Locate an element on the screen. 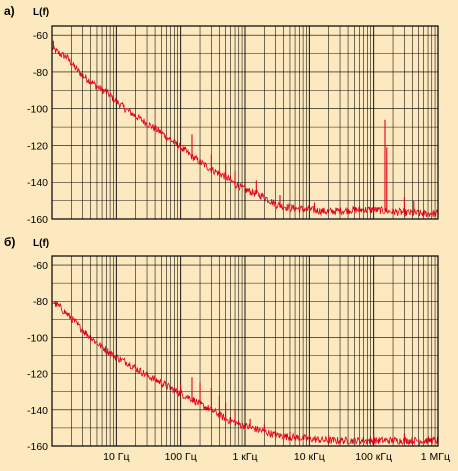  x-tick-label: 100 кГц is located at coordinates (373, 457).